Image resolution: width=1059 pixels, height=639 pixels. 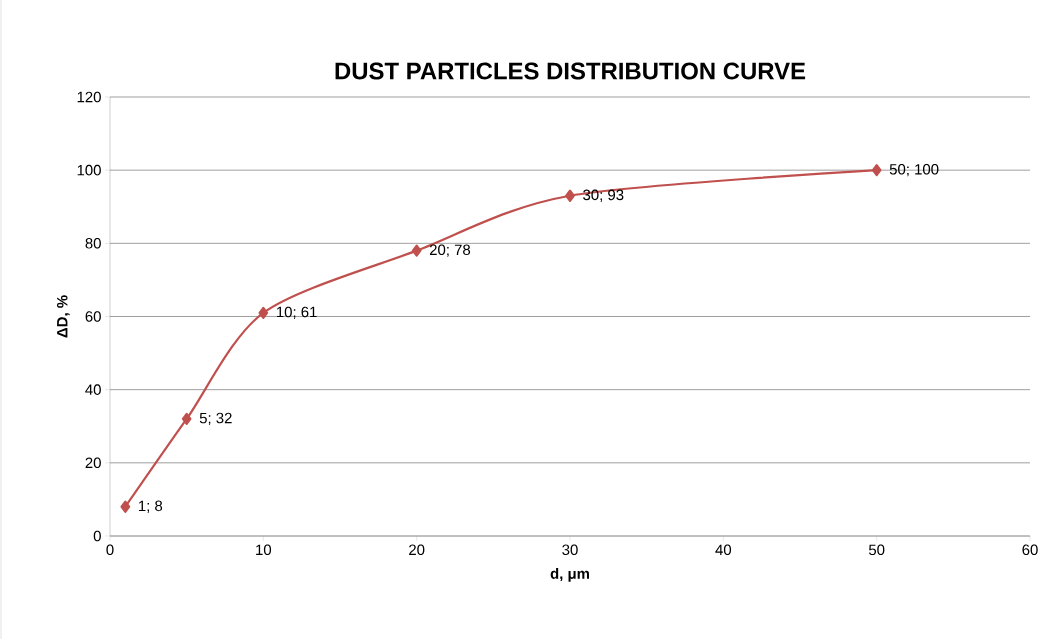 What do you see at coordinates (569, 574) in the screenshot?
I see `x-axis-title: d, μm` at bounding box center [569, 574].